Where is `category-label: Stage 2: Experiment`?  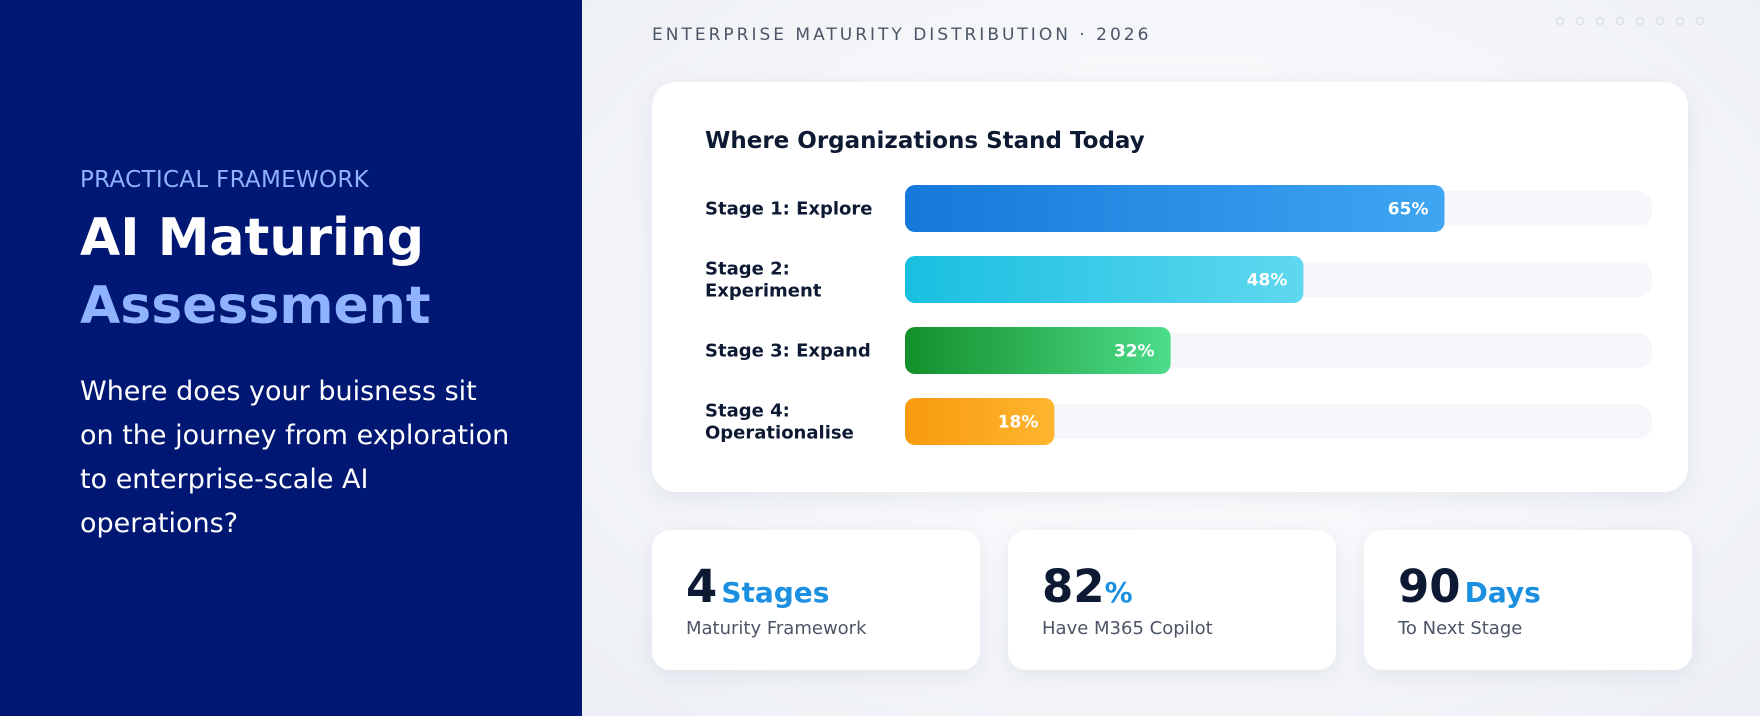 category-label: Stage 2: Experiment is located at coordinates (763, 280).